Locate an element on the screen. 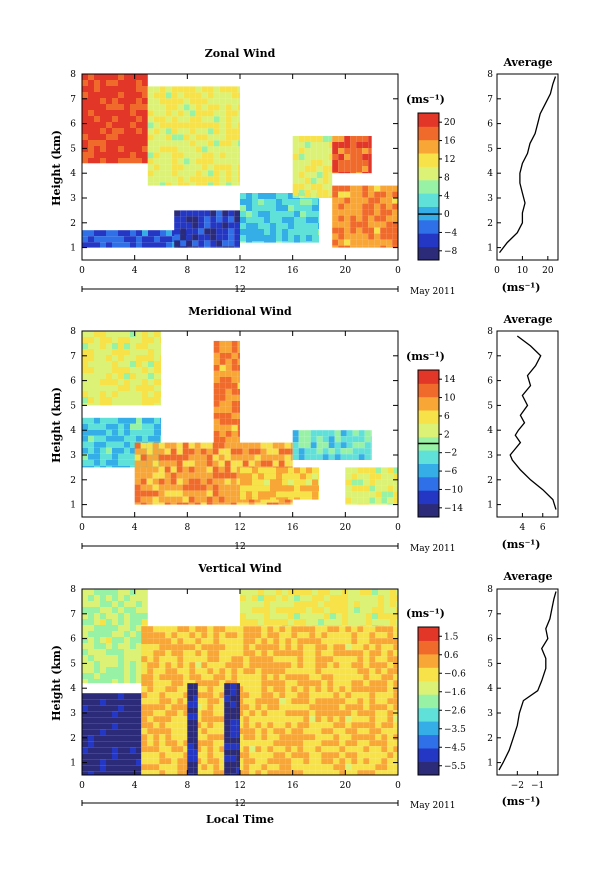 The height and width of the screenshot is (873, 610). colorbar-swatch is located at coordinates (428, 430).